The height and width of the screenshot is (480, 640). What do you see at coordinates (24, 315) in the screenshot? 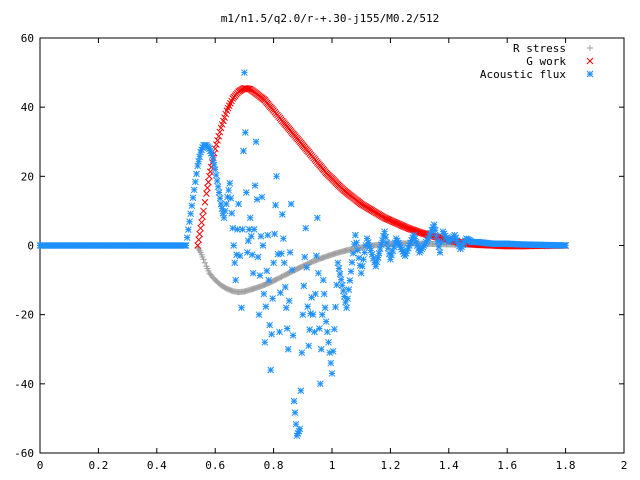
I see `y-tick-label: -20` at bounding box center [24, 315].